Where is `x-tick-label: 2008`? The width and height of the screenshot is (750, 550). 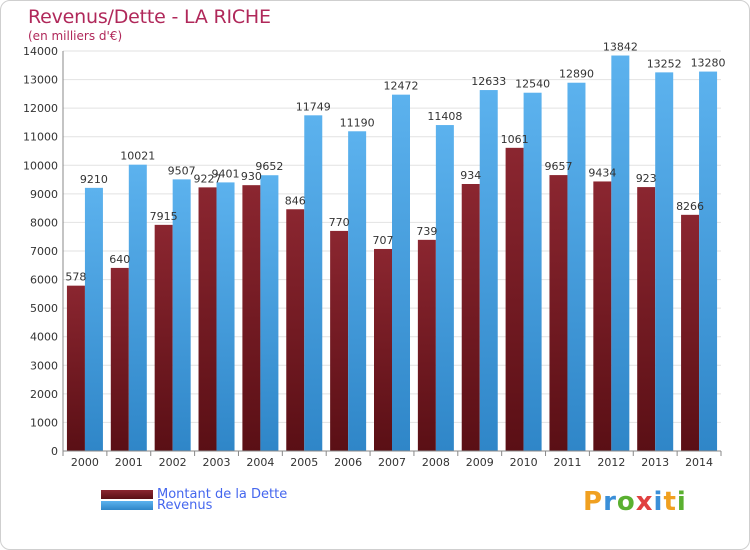
x-tick-label: 2008 is located at coordinates (436, 462).